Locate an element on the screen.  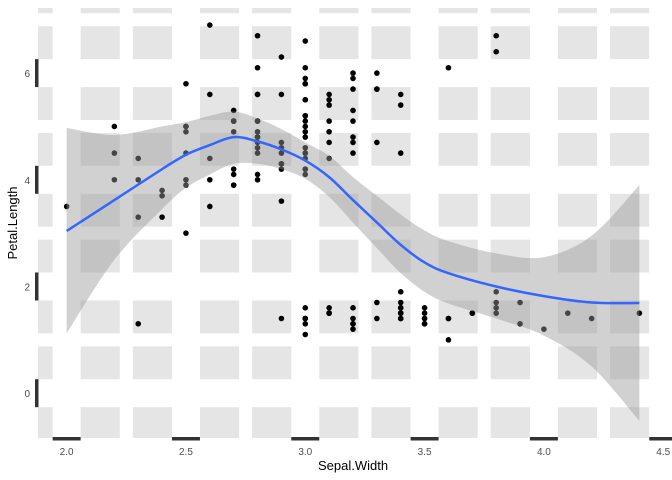
grid-minor-y is located at coordinates (353, 20).